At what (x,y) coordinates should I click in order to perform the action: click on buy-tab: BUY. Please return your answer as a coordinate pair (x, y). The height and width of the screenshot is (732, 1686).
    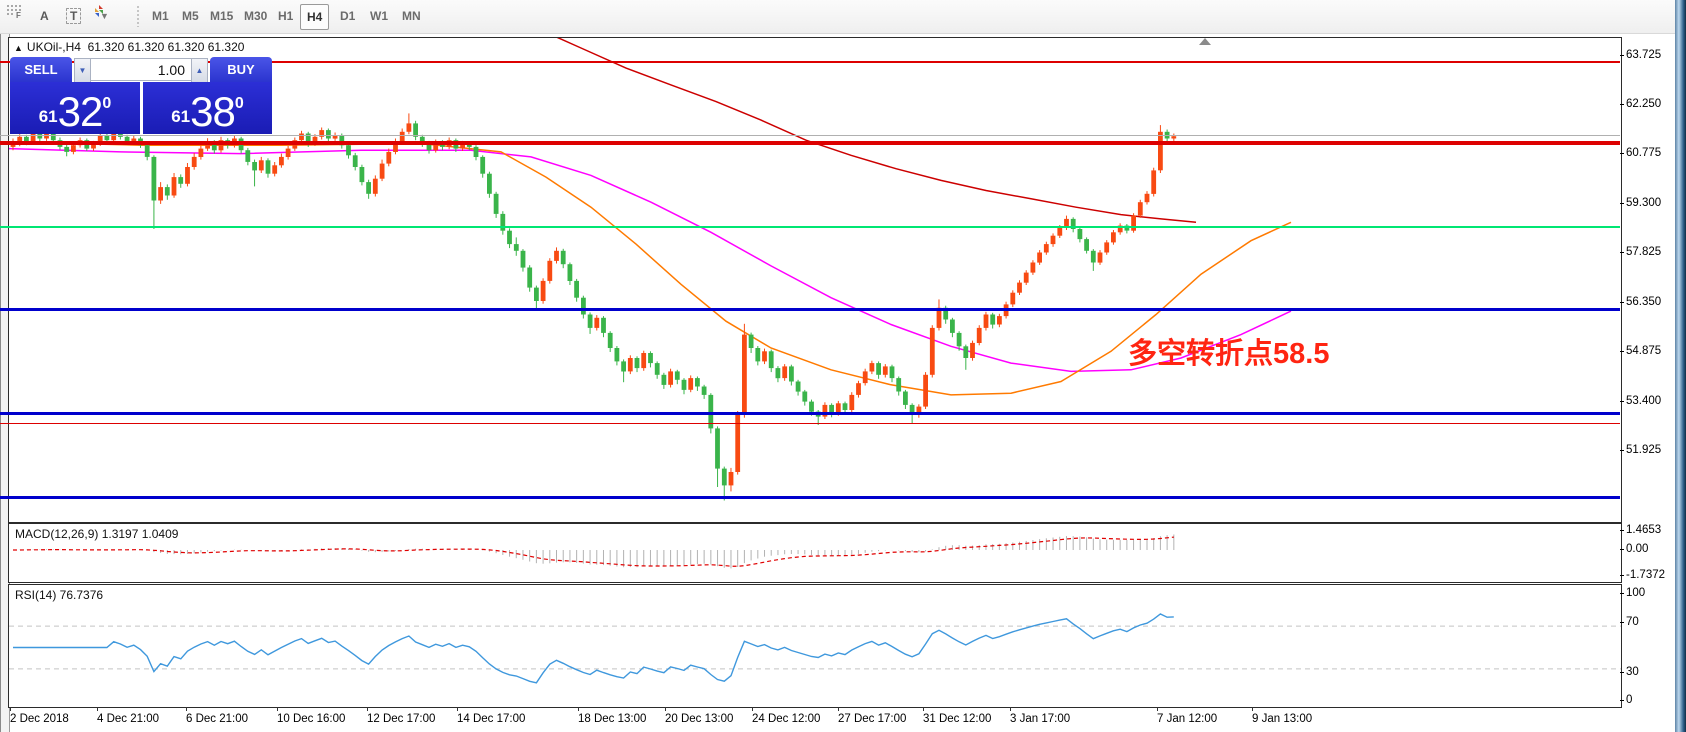
    Looking at the image, I should click on (241, 69).